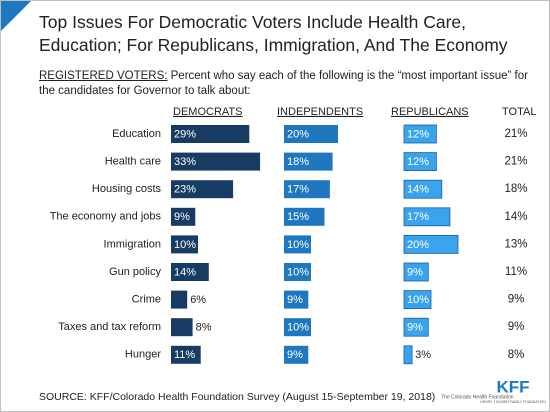 This screenshot has height=412, width=550. What do you see at coordinates (103, 76) in the screenshot?
I see `subtitle-lead: REGISTERED VOTERS:` at bounding box center [103, 76].